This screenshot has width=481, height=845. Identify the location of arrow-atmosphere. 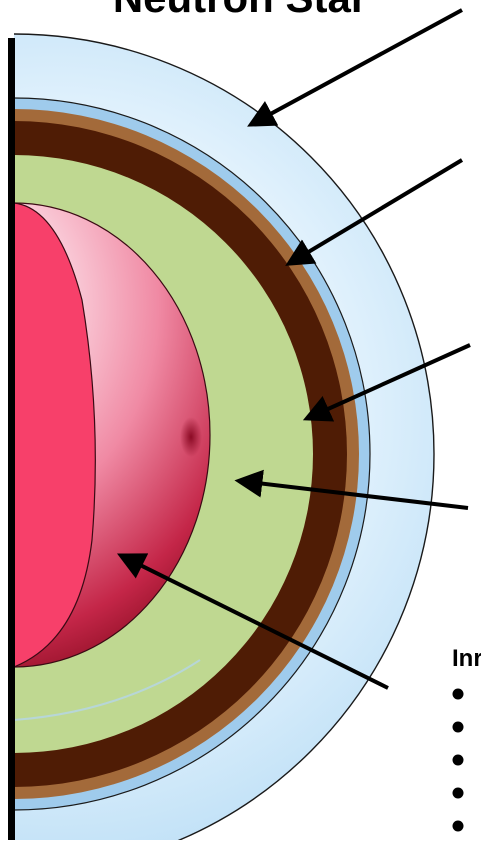
(355, 67).